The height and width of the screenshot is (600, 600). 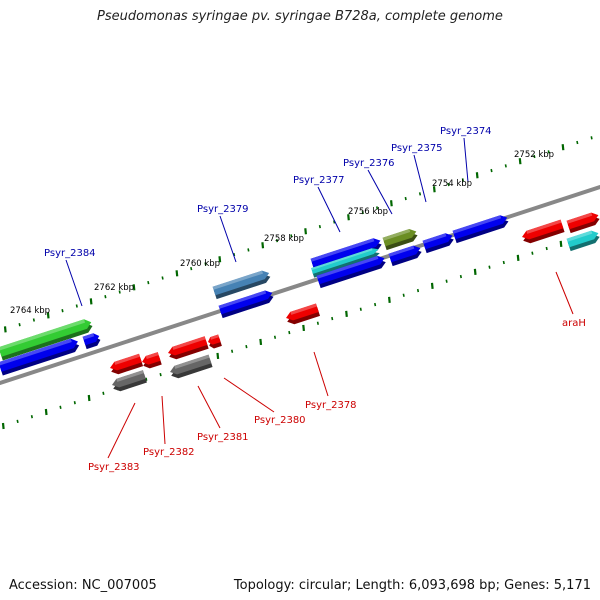 What do you see at coordinates (574, 323) in the screenshot?
I see `reverse-gene-label: araH` at bounding box center [574, 323].